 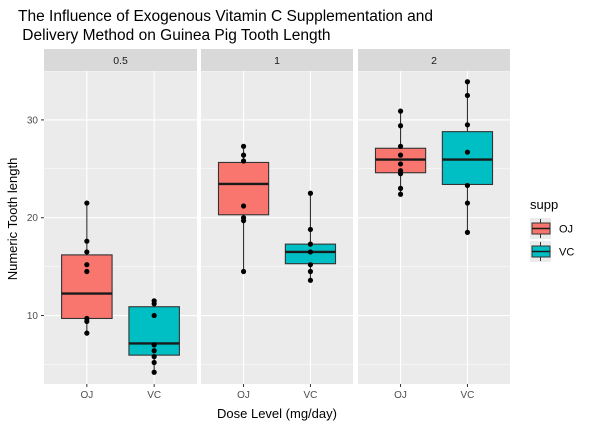 I want to click on facet-strip-label: 1, so click(x=277, y=61).